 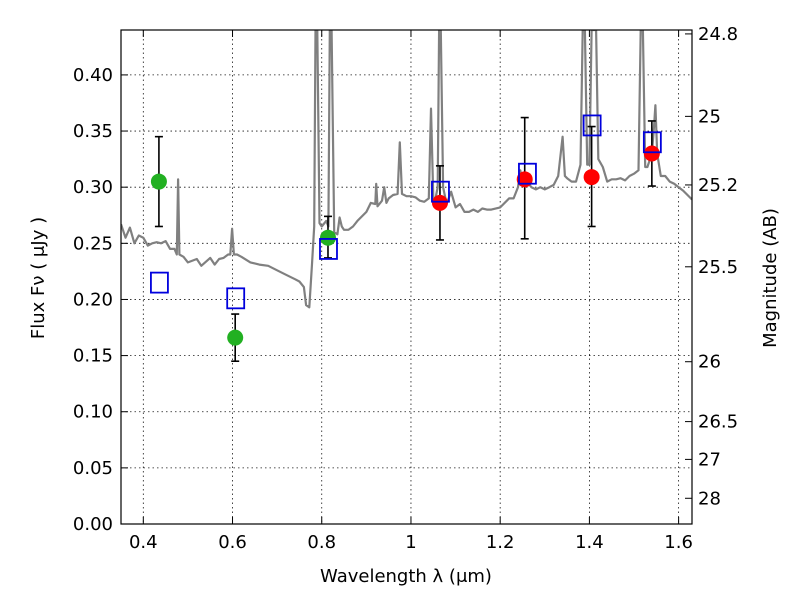 I want to click on x-axis-label: Wavelength λ (μm), so click(x=406, y=576).